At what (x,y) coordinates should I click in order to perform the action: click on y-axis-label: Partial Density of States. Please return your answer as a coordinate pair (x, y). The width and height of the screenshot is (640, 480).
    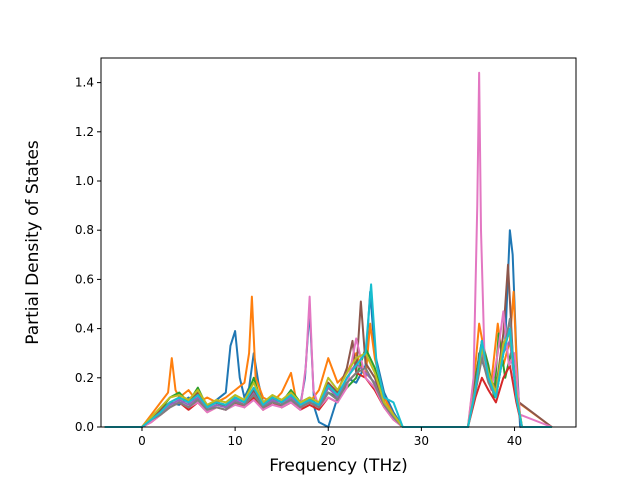
    Looking at the image, I should click on (33, 242).